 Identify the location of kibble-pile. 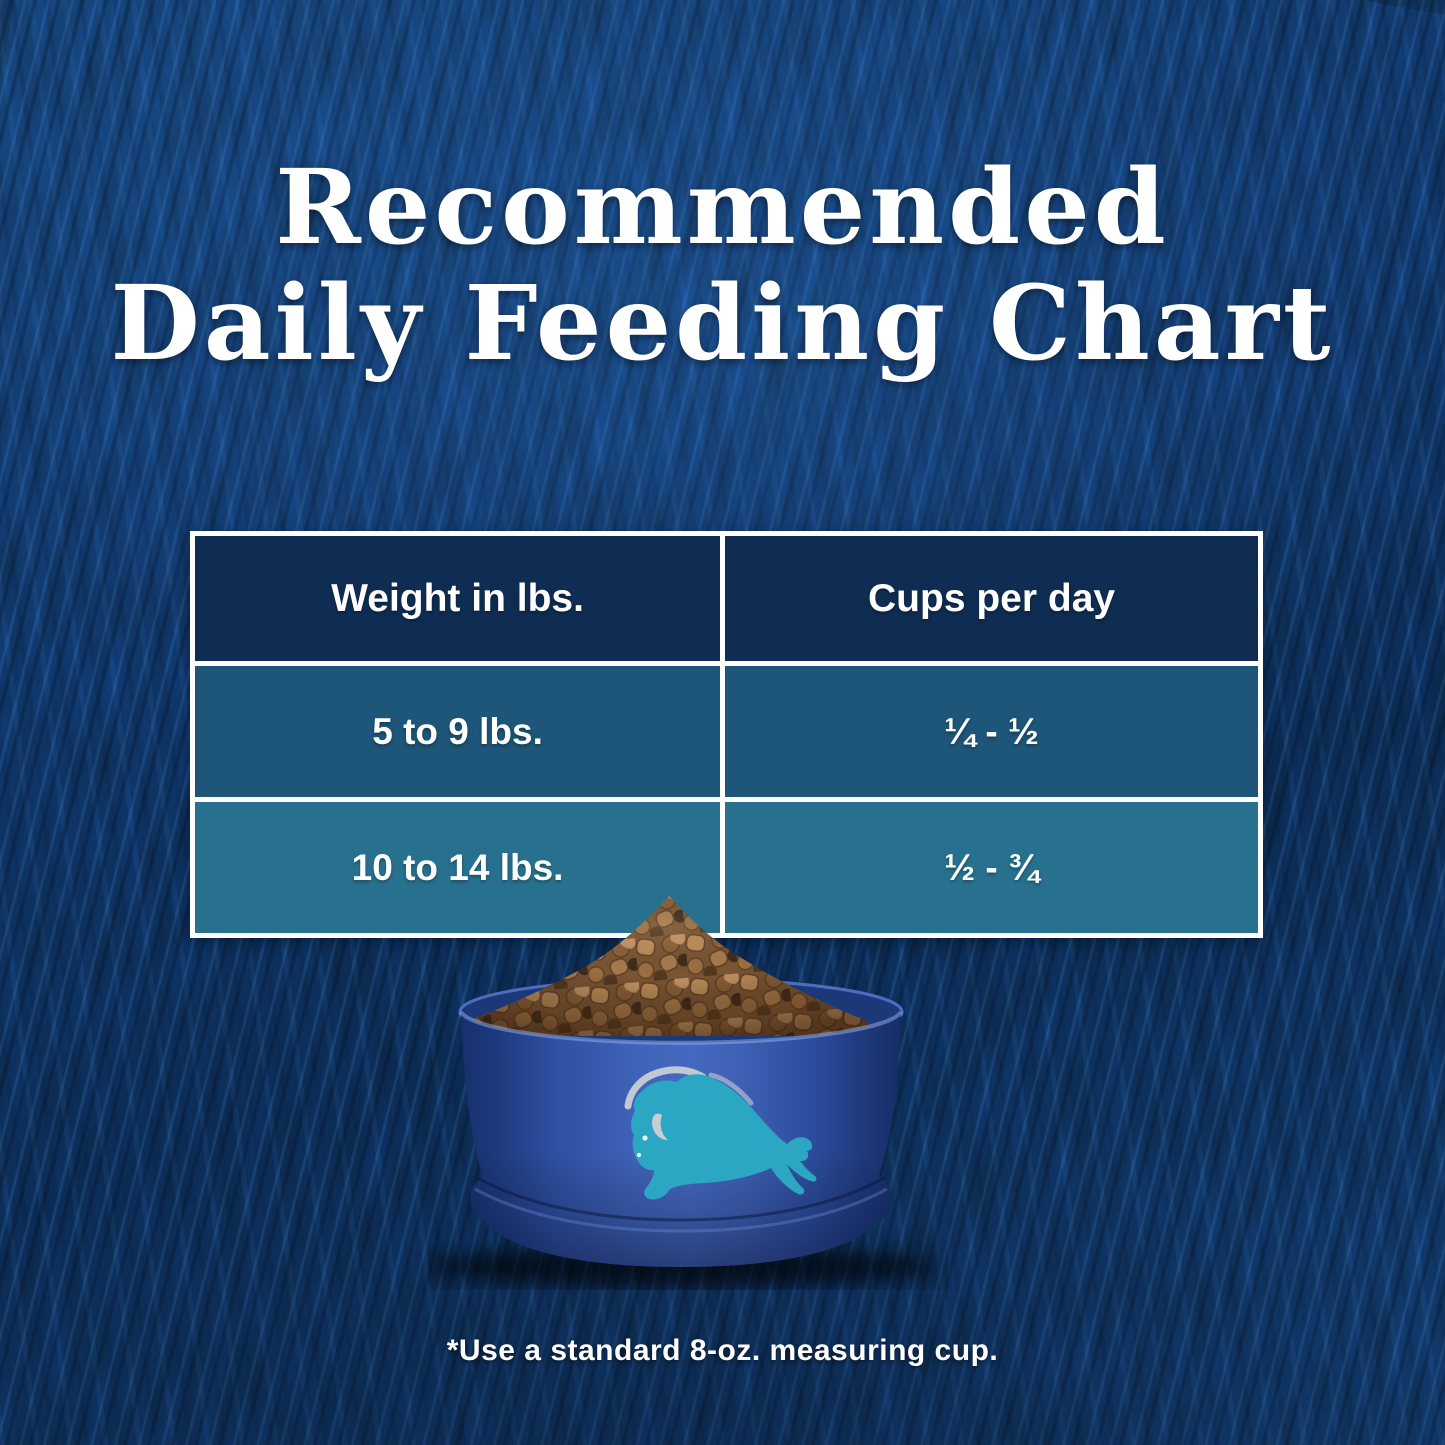
(668, 966).